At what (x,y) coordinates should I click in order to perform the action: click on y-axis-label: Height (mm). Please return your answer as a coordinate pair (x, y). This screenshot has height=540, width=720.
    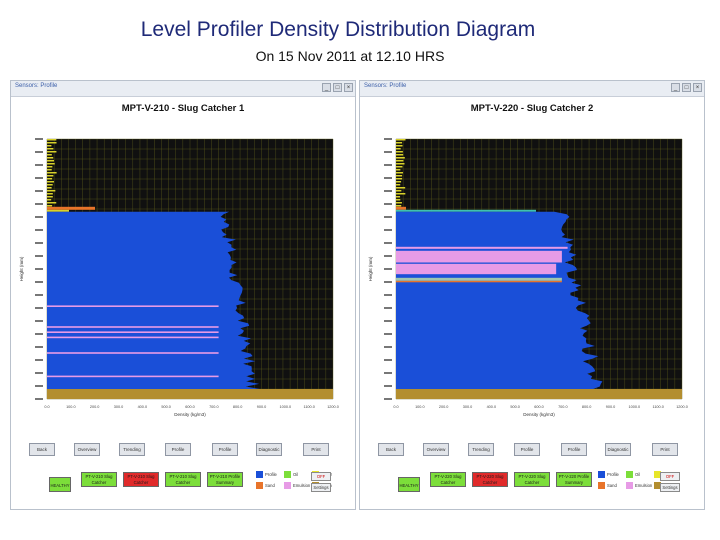
    Looking at the image, I should click on (370, 268).